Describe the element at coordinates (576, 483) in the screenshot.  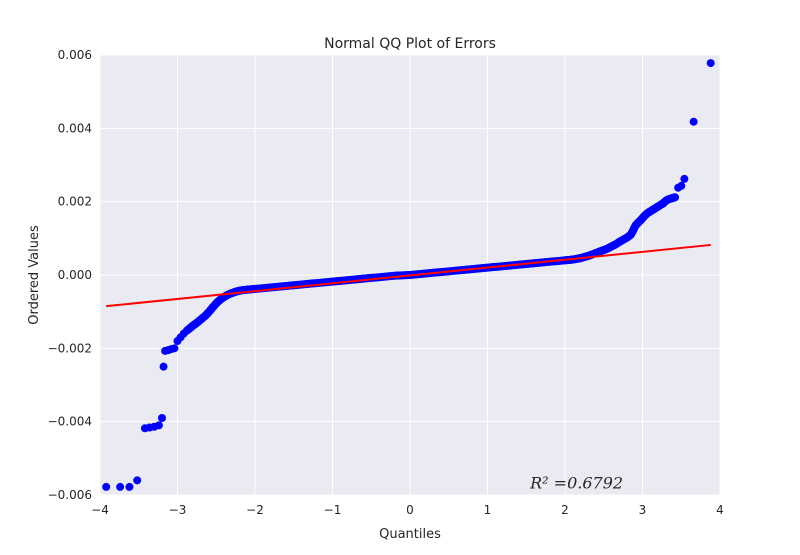
I see `r-squared-annotation: R² =0.6792` at that location.